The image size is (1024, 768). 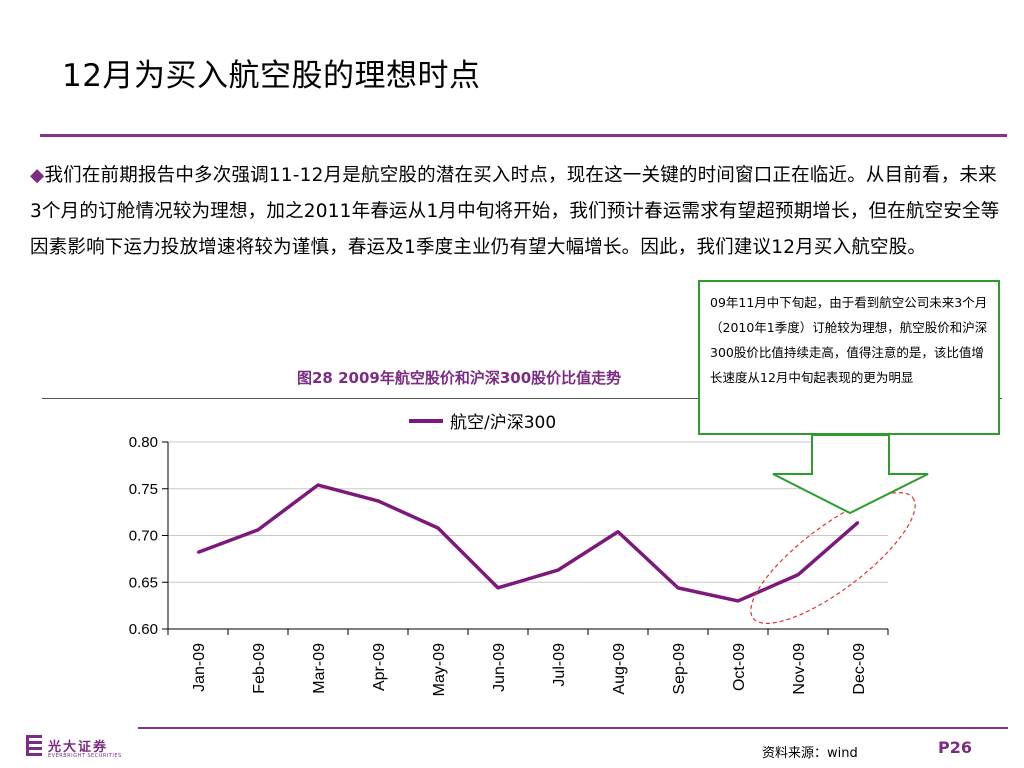 What do you see at coordinates (143, 536) in the screenshot?
I see `y-tick-label: 0.70` at bounding box center [143, 536].